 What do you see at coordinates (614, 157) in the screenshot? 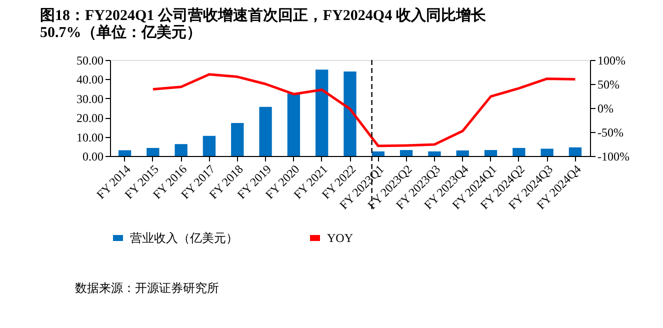
I see `y2-tick-label: -100%` at bounding box center [614, 157].